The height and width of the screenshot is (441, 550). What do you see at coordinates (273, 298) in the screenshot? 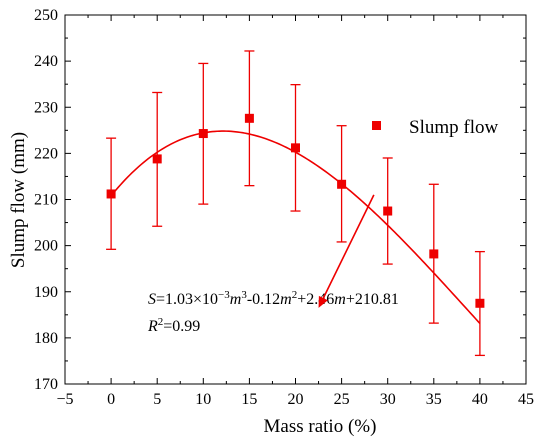
I see `fit-equation: S=1.03×10−3m3-0.12m2+2.46m+210.81` at bounding box center [273, 298].